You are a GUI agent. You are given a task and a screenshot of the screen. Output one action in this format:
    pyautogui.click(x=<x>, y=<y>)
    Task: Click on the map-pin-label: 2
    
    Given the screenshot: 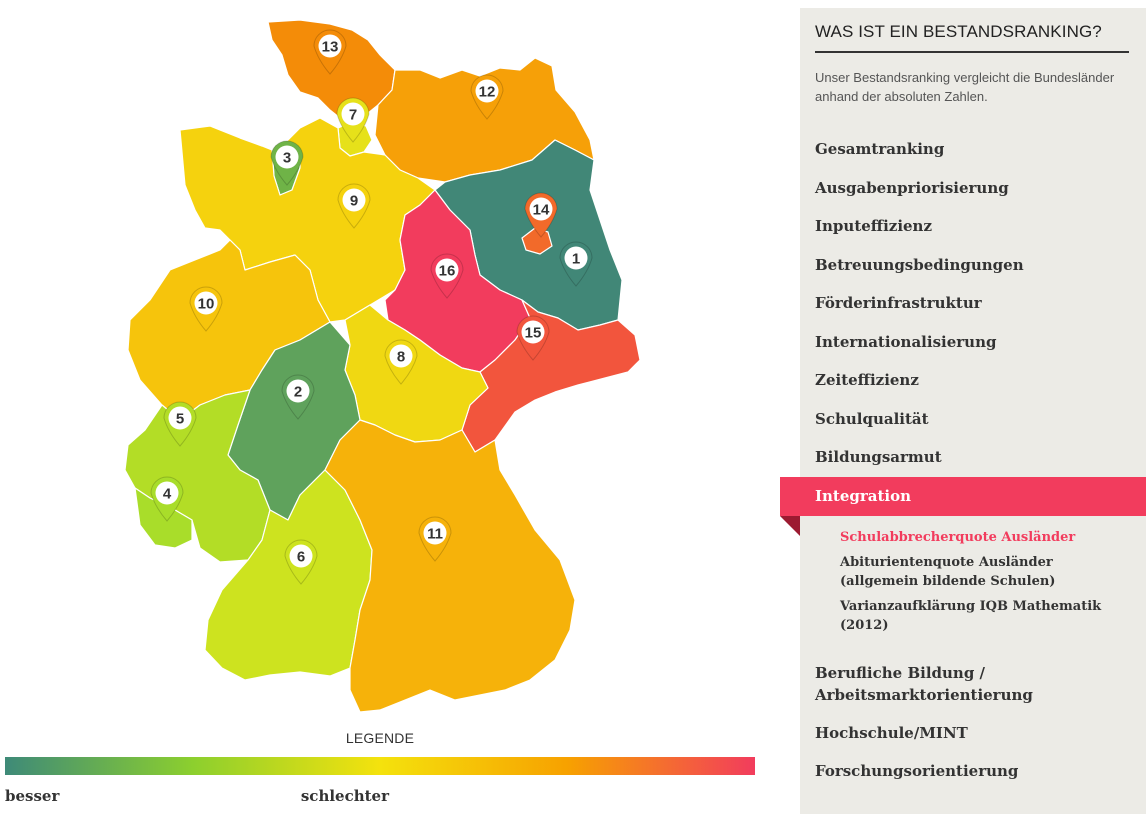 What is the action you would take?
    pyautogui.click(x=298, y=392)
    